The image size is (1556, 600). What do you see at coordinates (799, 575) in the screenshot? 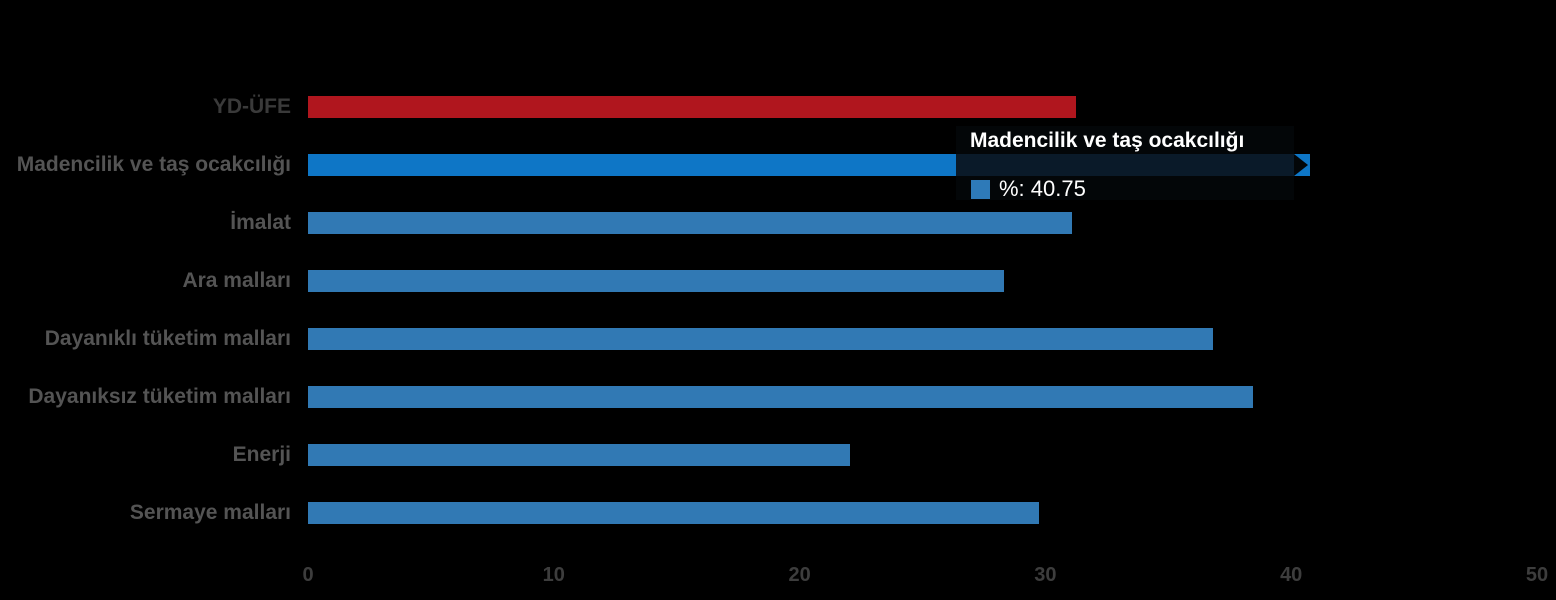
I see `x-tick-label: 20` at bounding box center [799, 575].